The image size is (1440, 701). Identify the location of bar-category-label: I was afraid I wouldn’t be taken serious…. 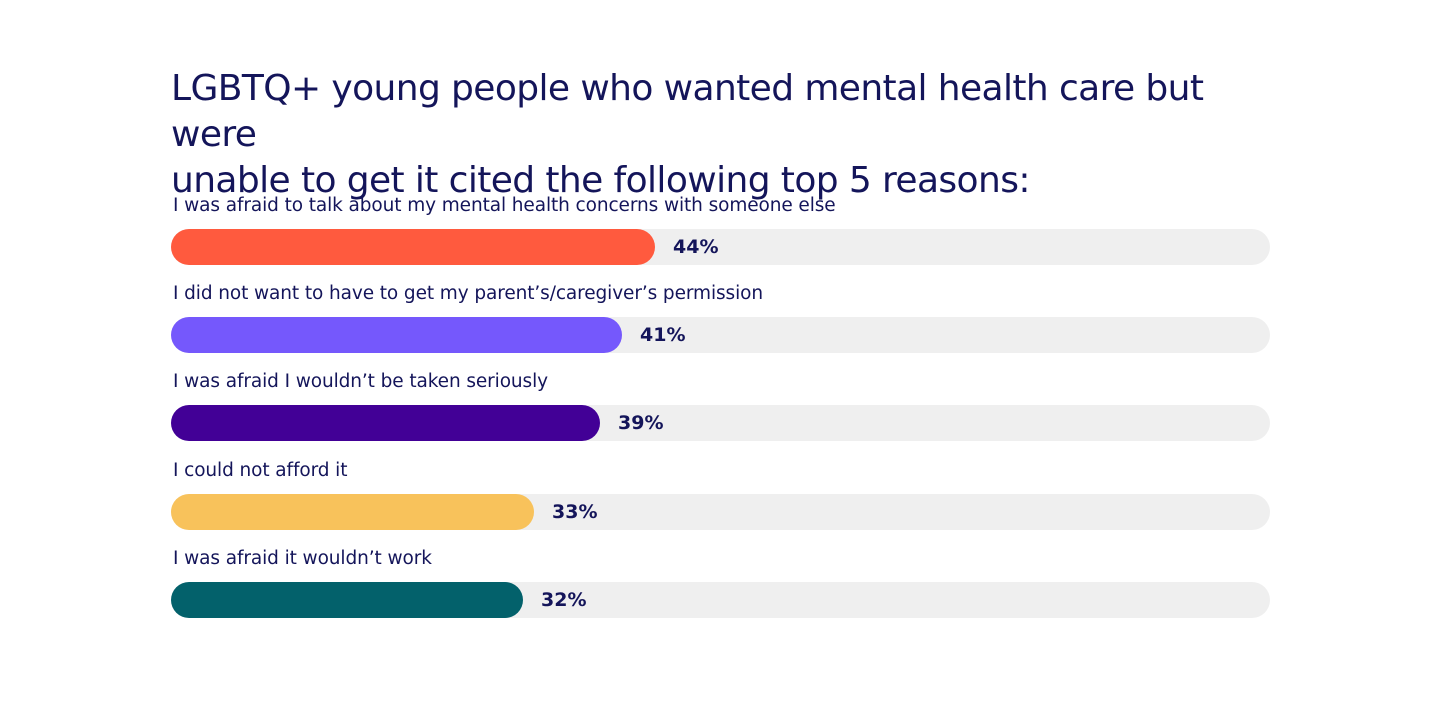
(360, 382).